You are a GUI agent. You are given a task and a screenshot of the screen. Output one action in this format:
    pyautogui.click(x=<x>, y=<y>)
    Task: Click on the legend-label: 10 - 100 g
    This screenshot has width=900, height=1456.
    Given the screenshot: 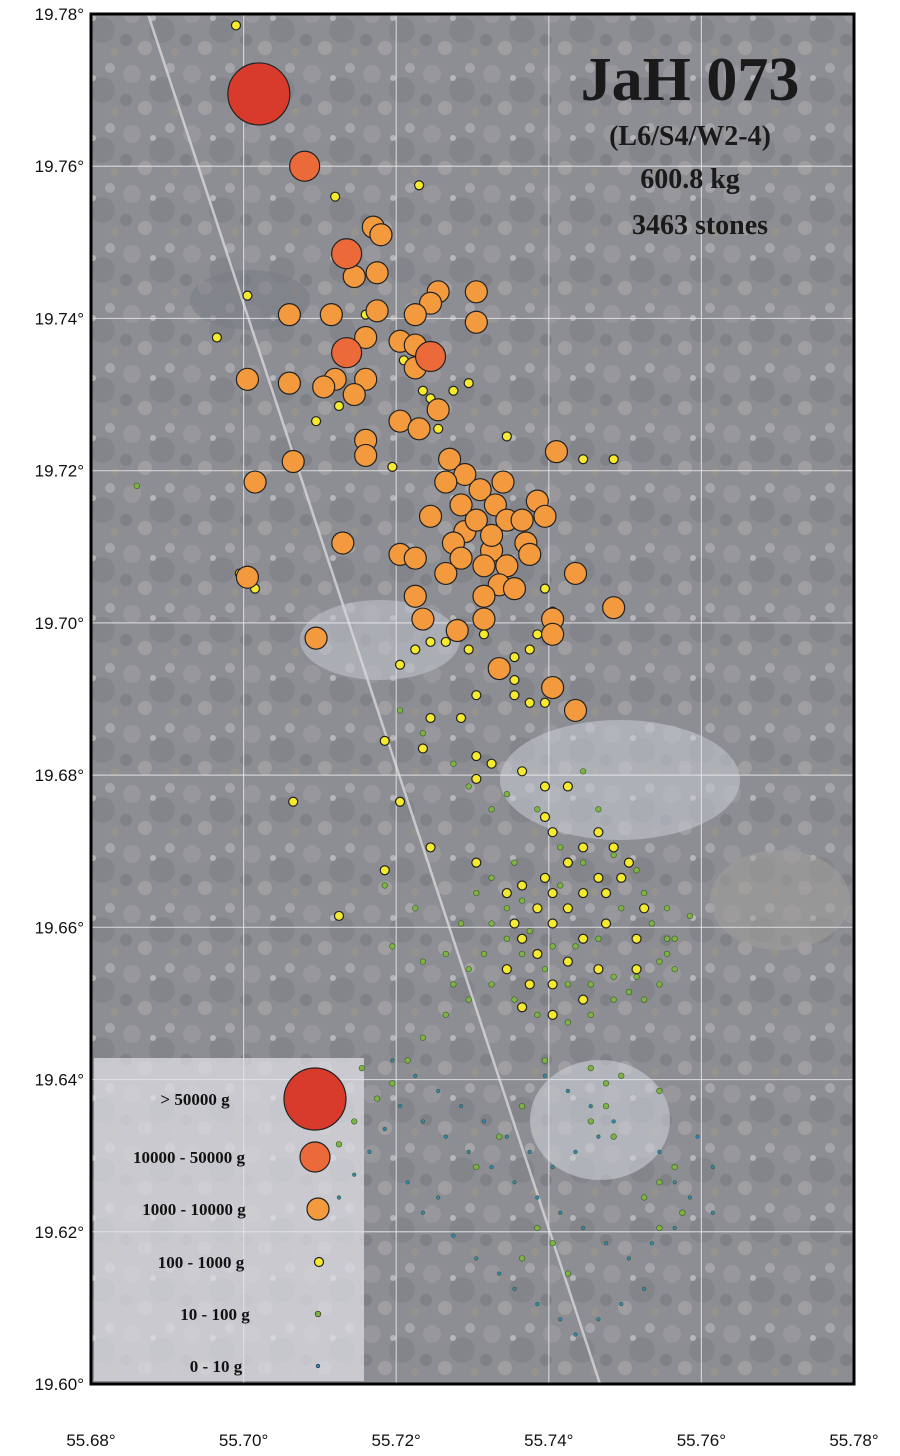 What is the action you would take?
    pyautogui.click(x=215, y=1314)
    